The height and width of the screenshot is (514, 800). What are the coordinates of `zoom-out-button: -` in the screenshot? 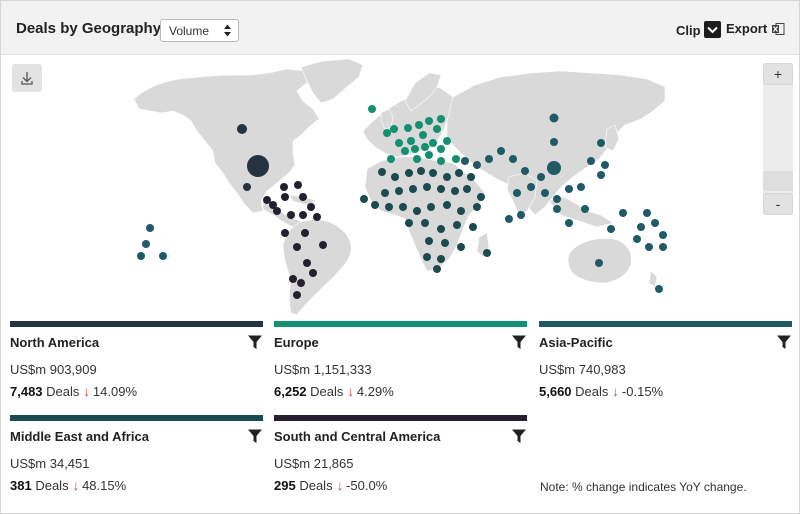 It's located at (778, 204).